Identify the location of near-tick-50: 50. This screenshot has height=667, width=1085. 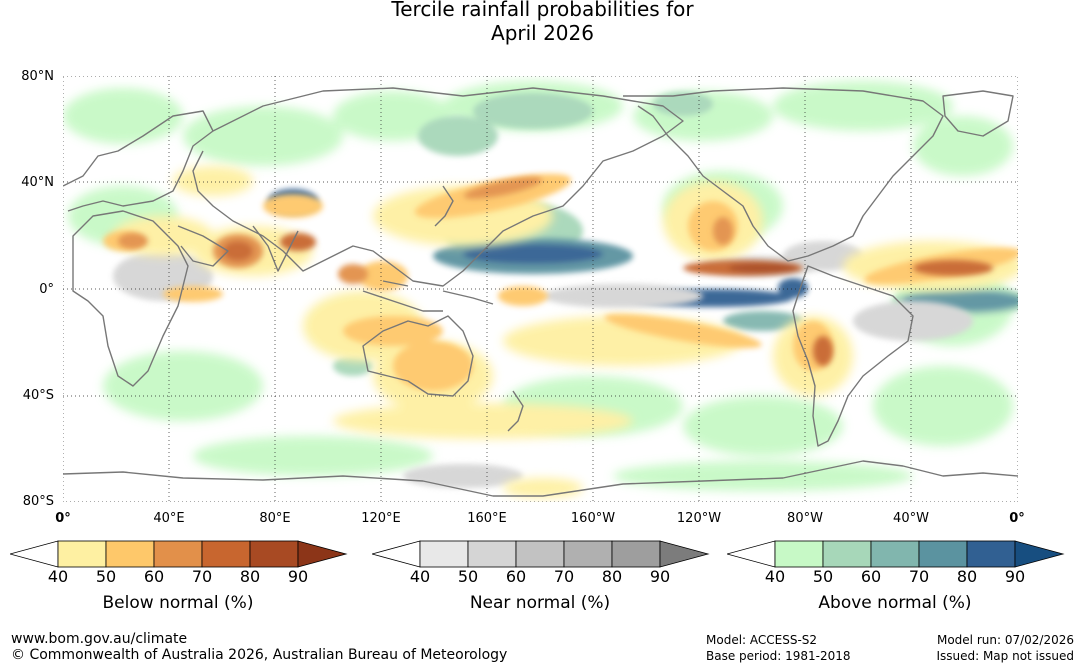
(468, 576).